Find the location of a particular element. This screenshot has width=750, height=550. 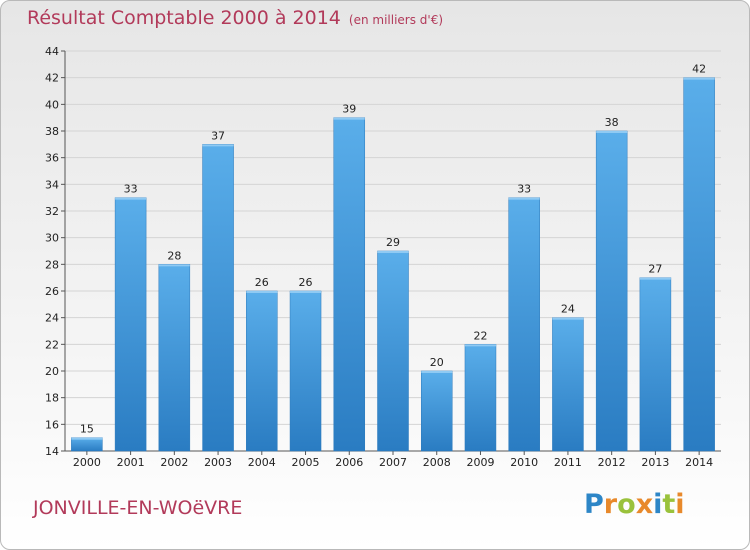

bar-2010 is located at coordinates (524, 324).